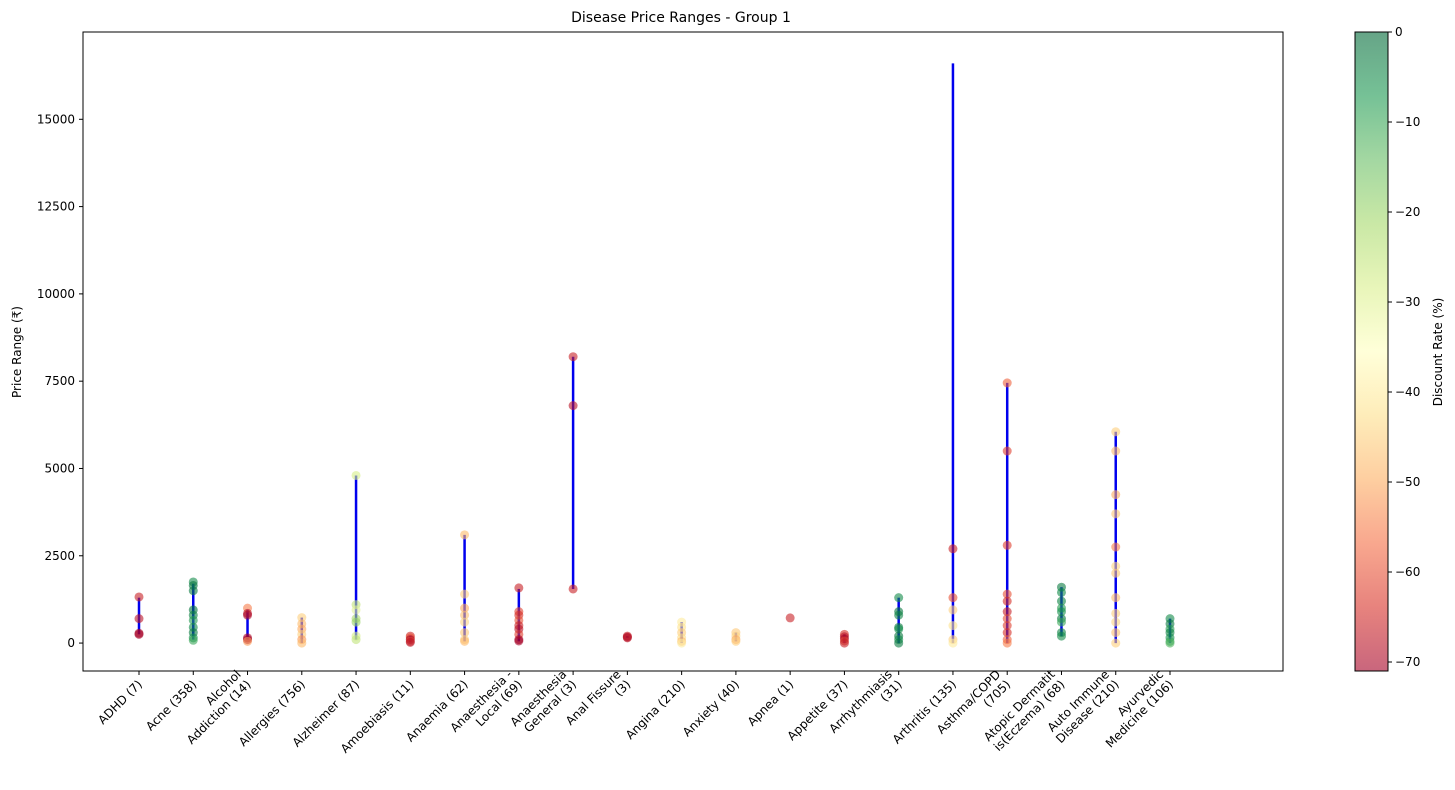 This screenshot has height=790, width=1455. Describe the element at coordinates (1407, 572) in the screenshot. I see `colorbar-tick-label: −60` at that location.